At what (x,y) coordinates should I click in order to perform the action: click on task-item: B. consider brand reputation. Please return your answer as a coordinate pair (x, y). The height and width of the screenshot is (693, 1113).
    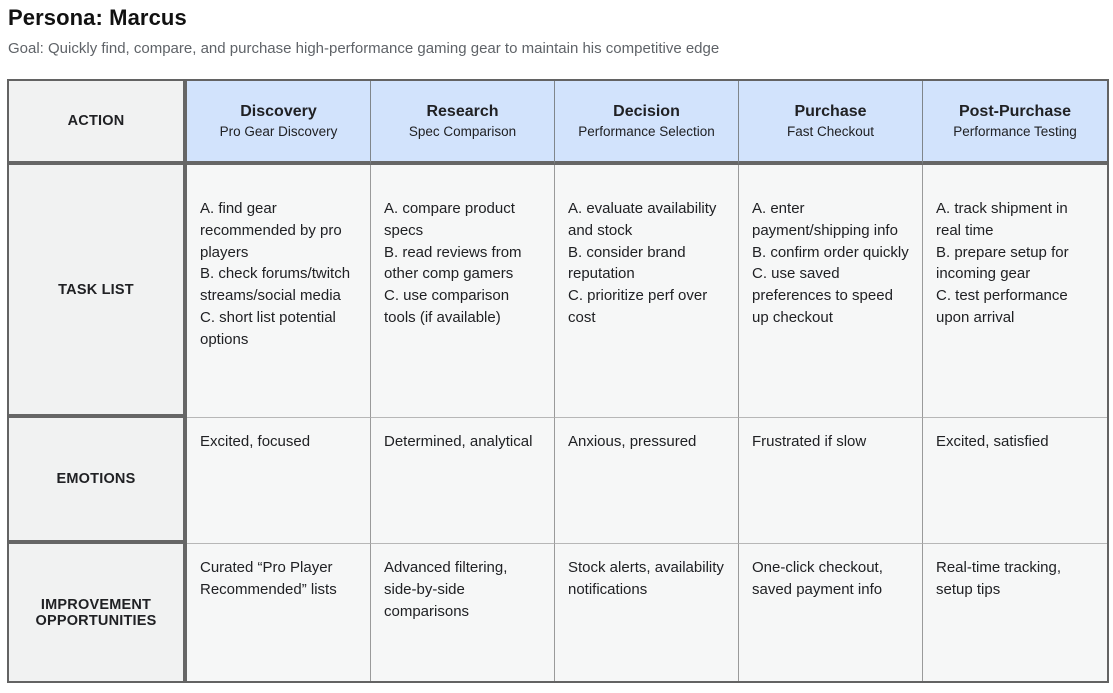
    Looking at the image, I should click on (627, 263).